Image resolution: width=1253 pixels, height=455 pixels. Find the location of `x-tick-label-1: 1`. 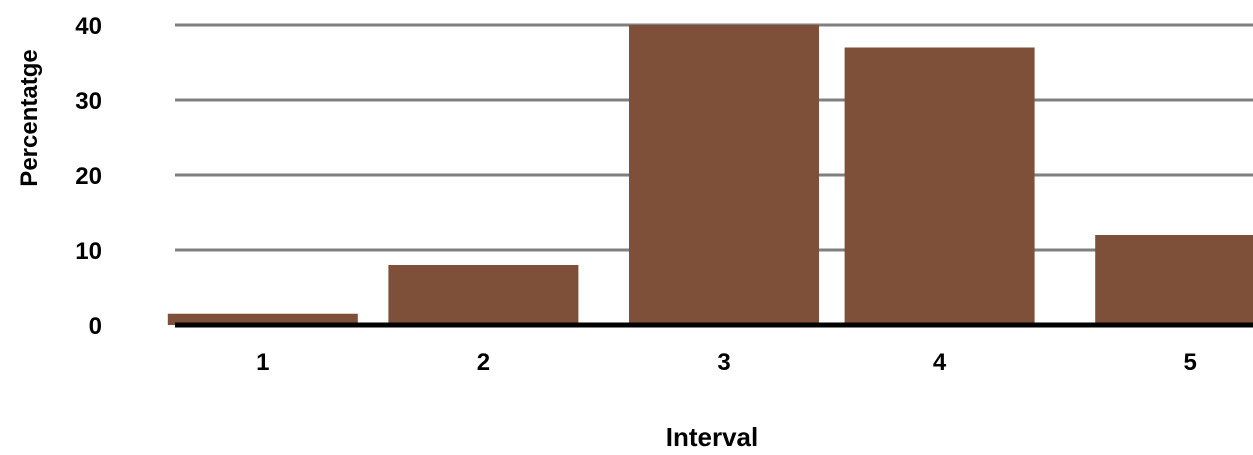

x-tick-label-1: 1 is located at coordinates (262, 362).